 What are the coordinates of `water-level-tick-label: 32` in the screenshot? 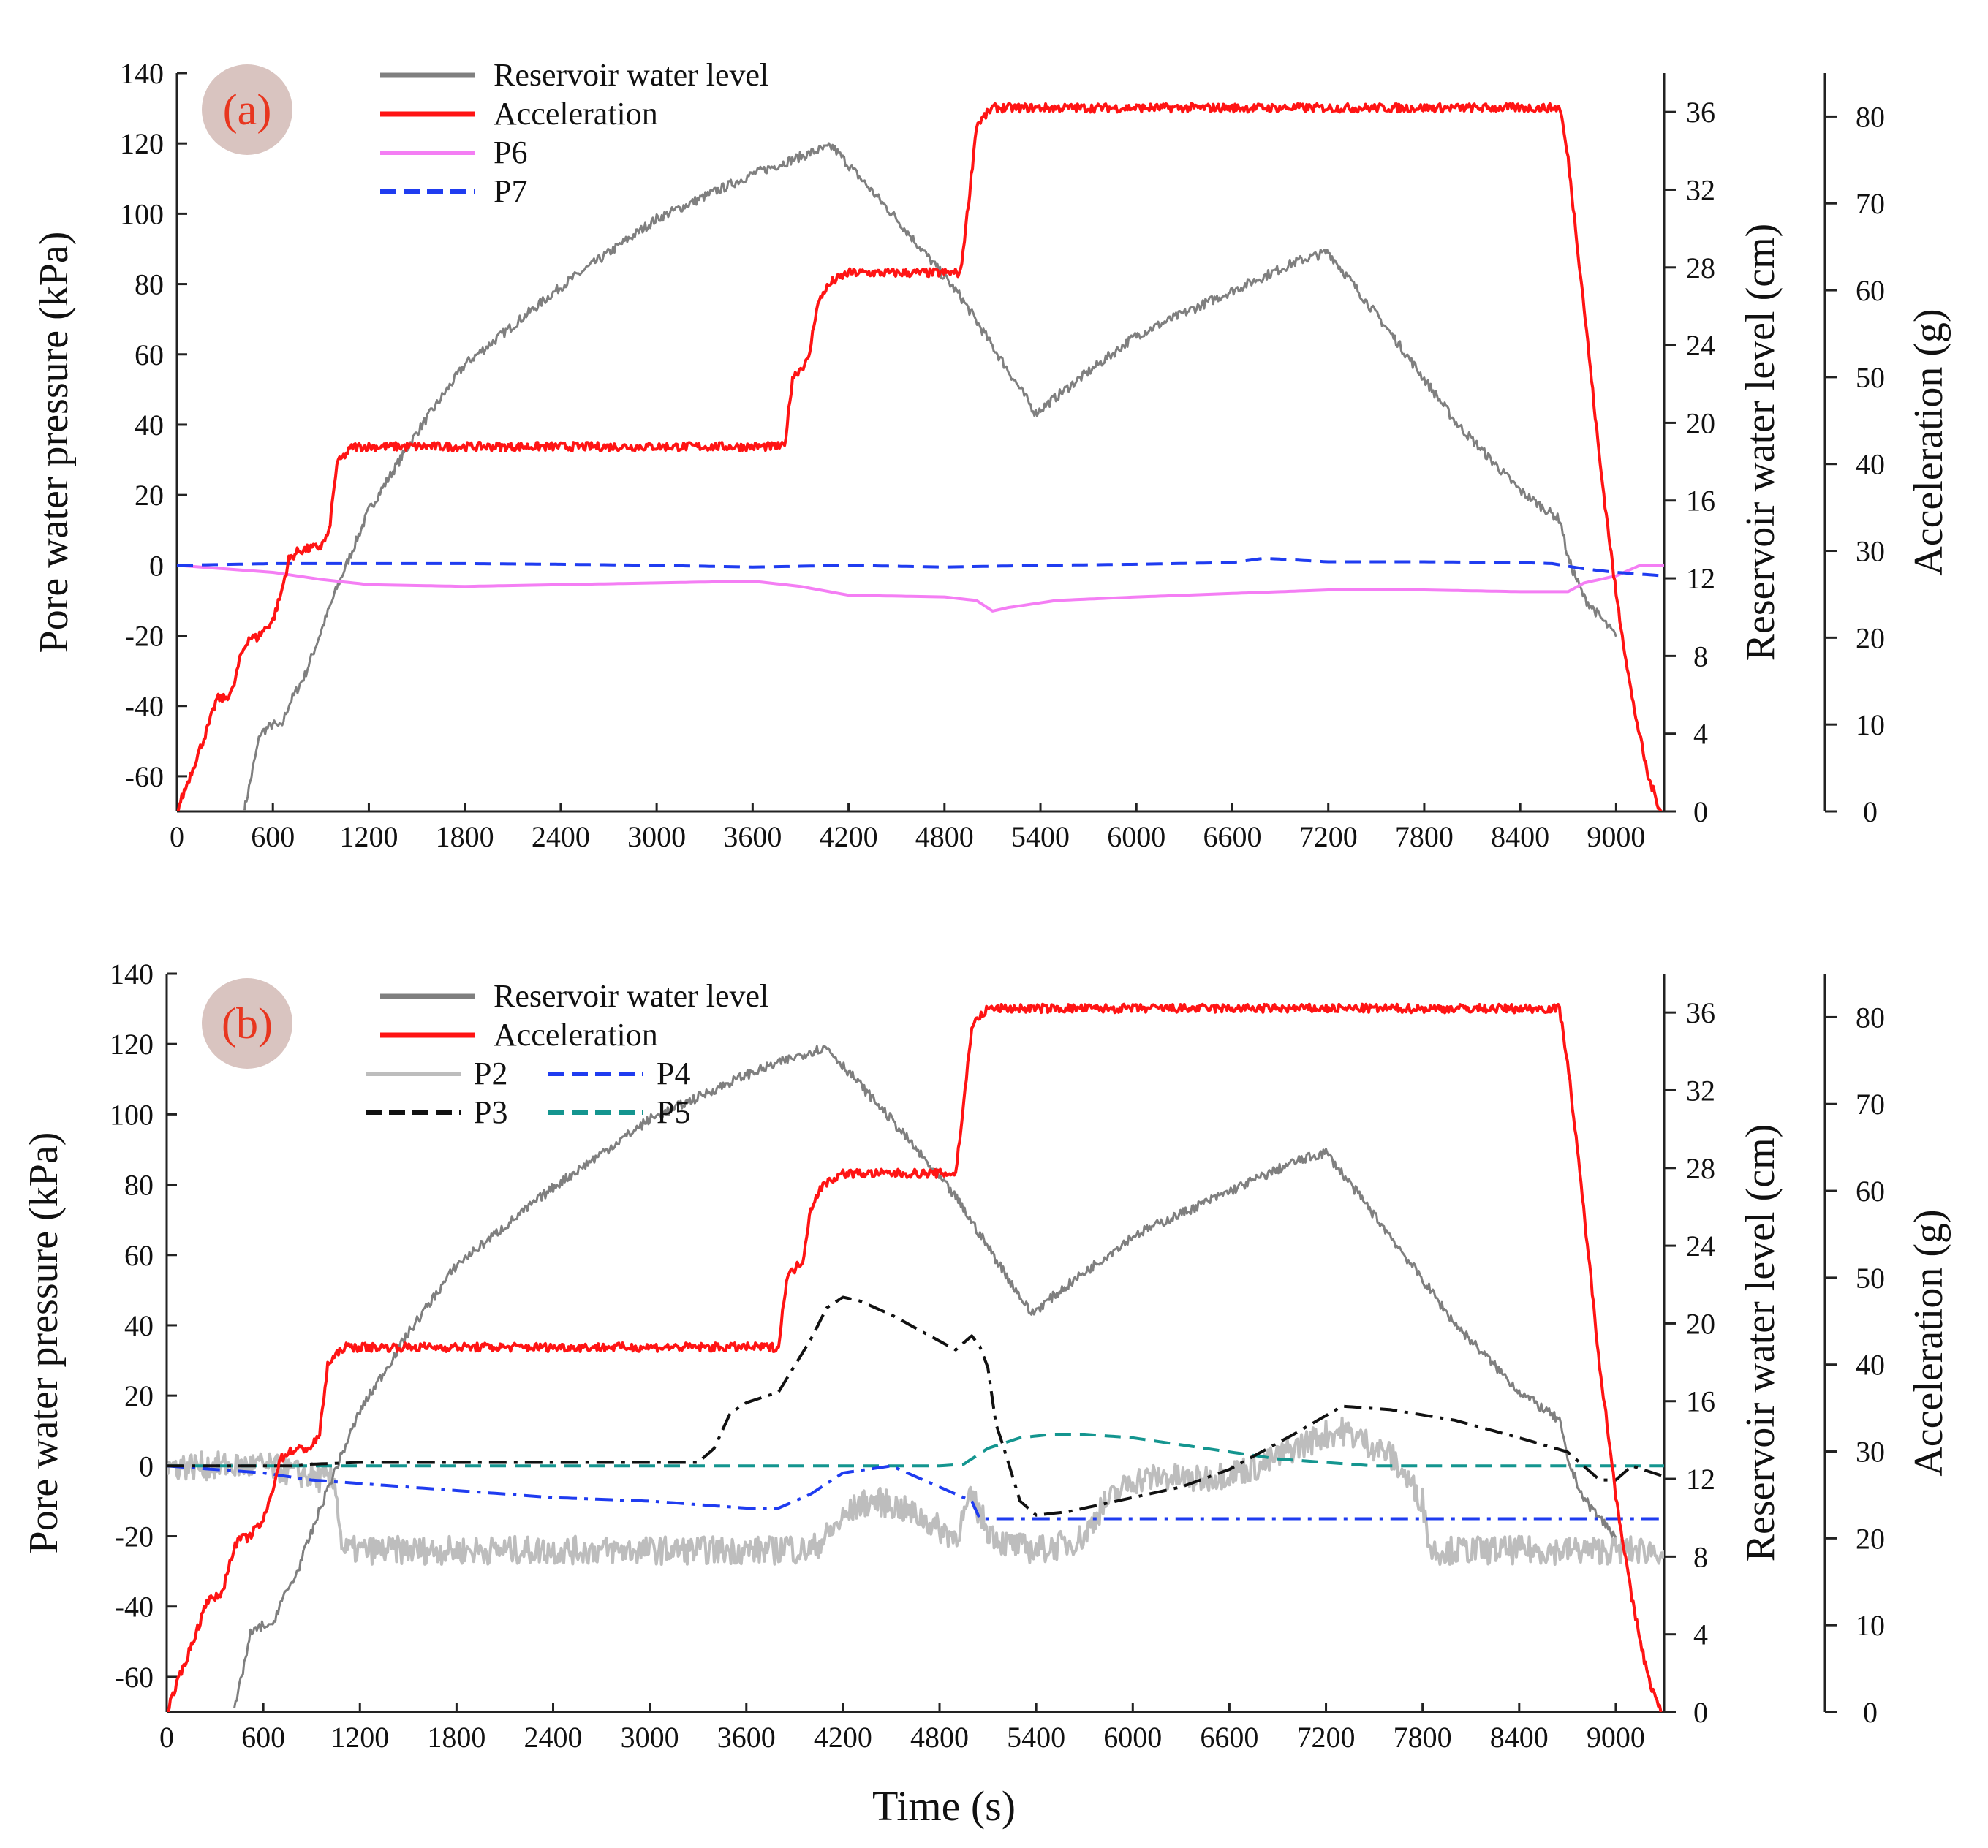 It's located at (1700, 189).